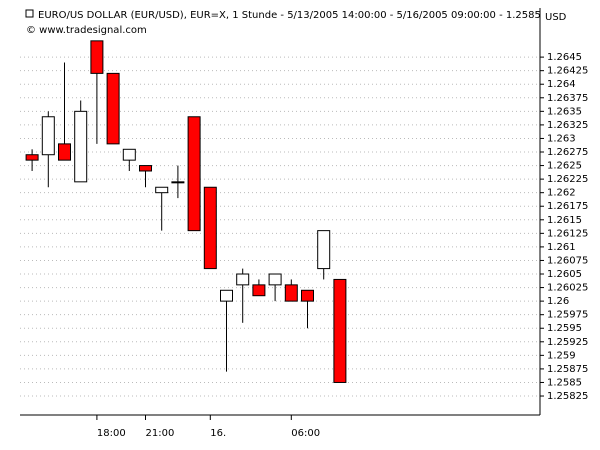  Describe the element at coordinates (564, 382) in the screenshot. I see `y-tick-label: 1.2585` at that location.